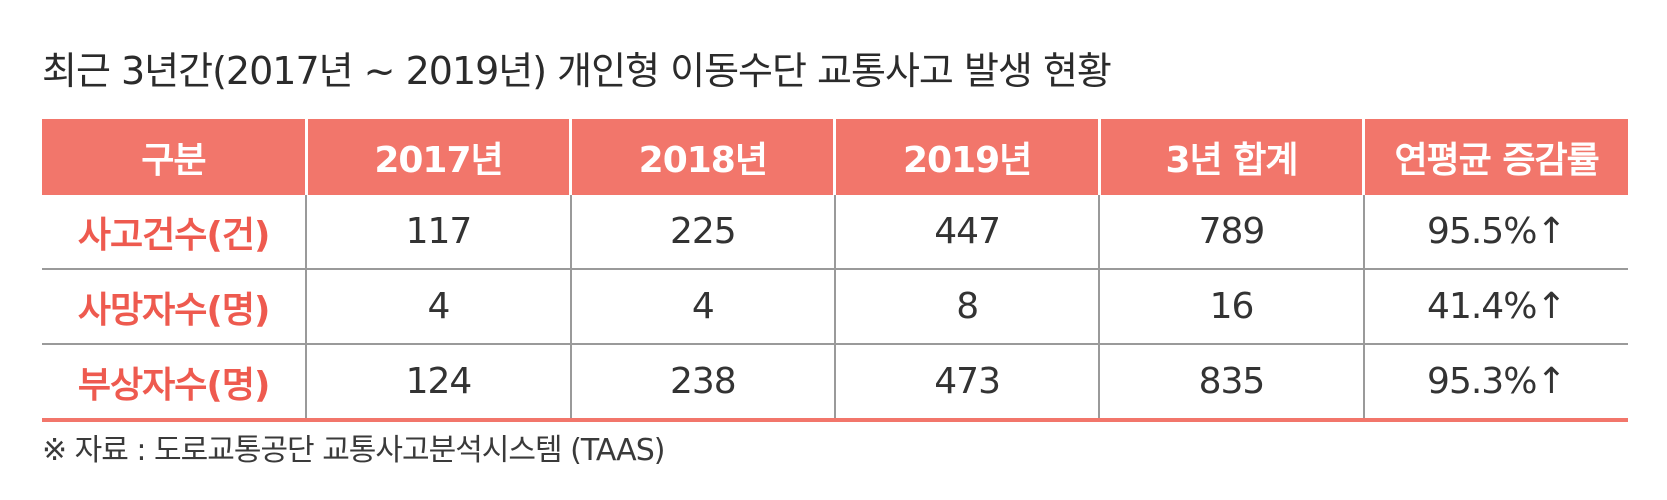 This screenshot has width=1667, height=500. I want to click on table-cell: 8, so click(966, 307).